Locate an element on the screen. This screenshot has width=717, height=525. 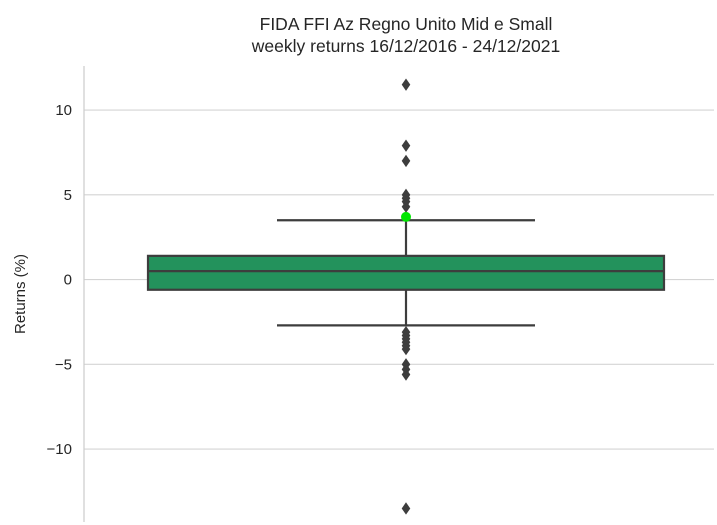
iqr-box is located at coordinates (406, 272).